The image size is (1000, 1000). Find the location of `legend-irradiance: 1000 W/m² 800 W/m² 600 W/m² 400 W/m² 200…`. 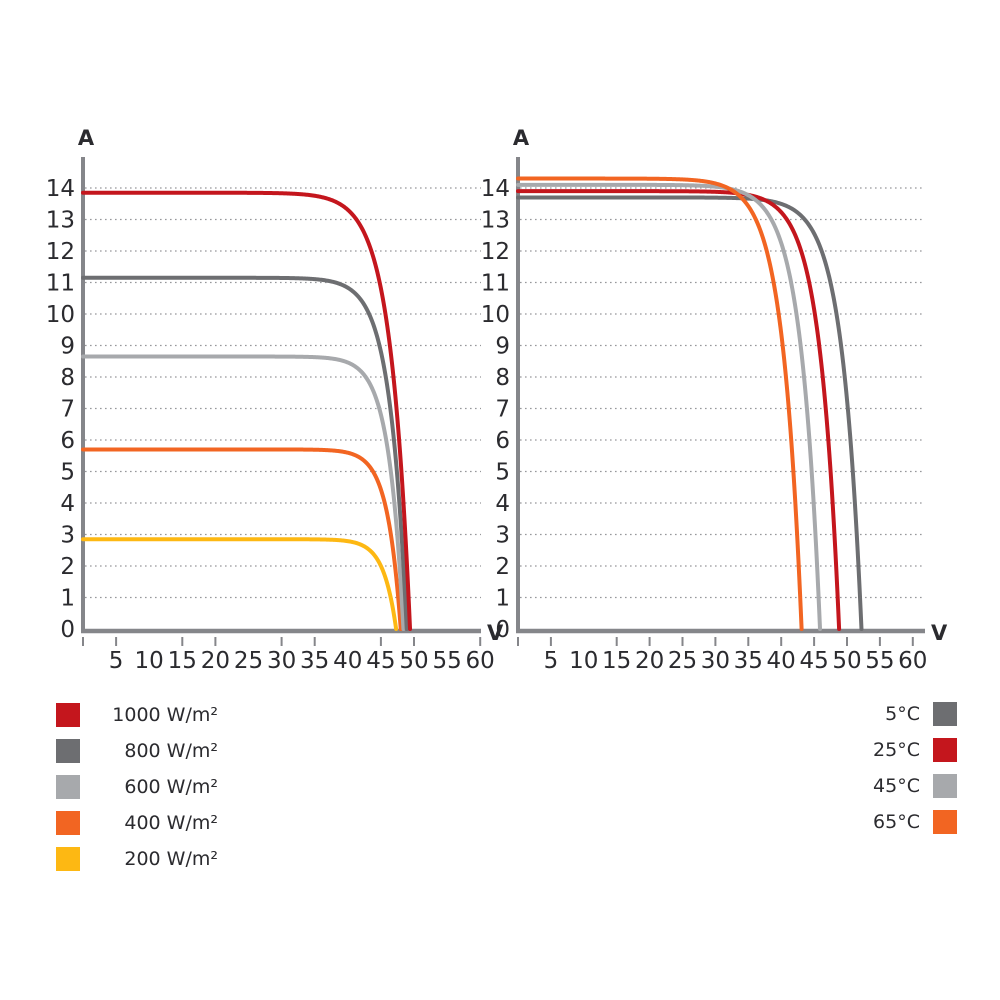

legend-irradiance: 1000 W/m² 800 W/m² 600 W/m² 400 W/m² 200… is located at coordinates (137, 787).